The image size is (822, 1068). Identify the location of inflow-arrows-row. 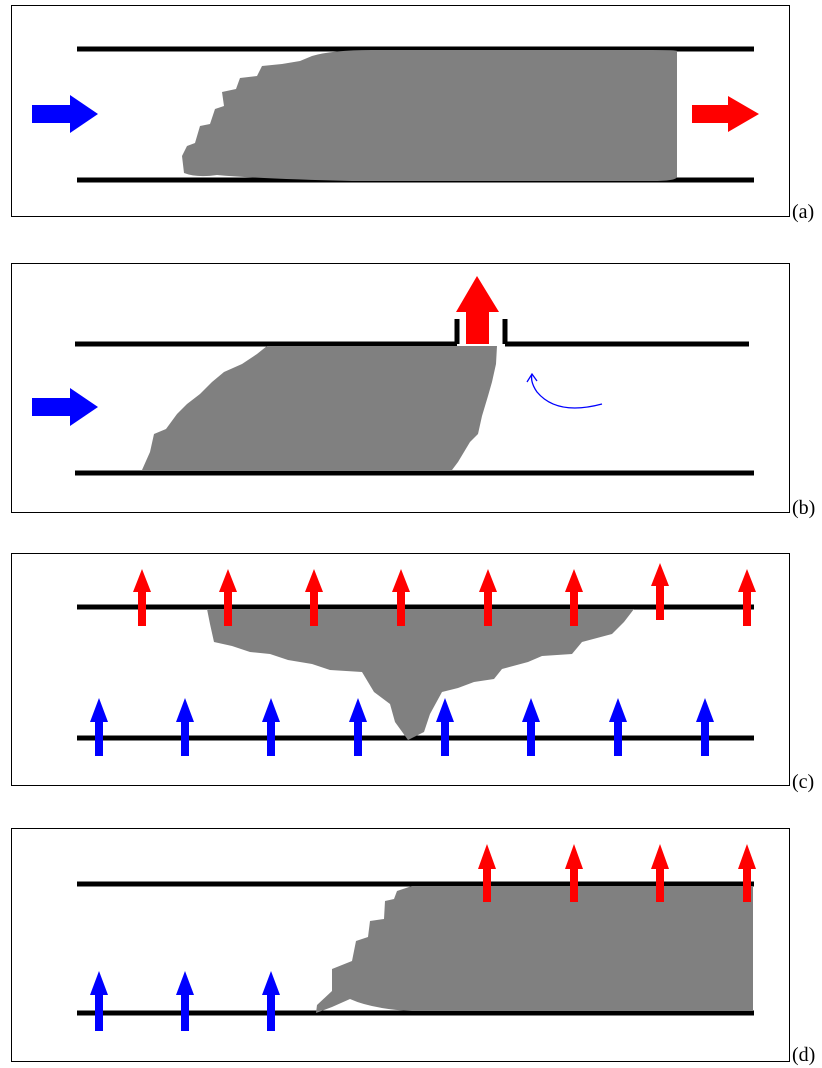
(185, 1001).